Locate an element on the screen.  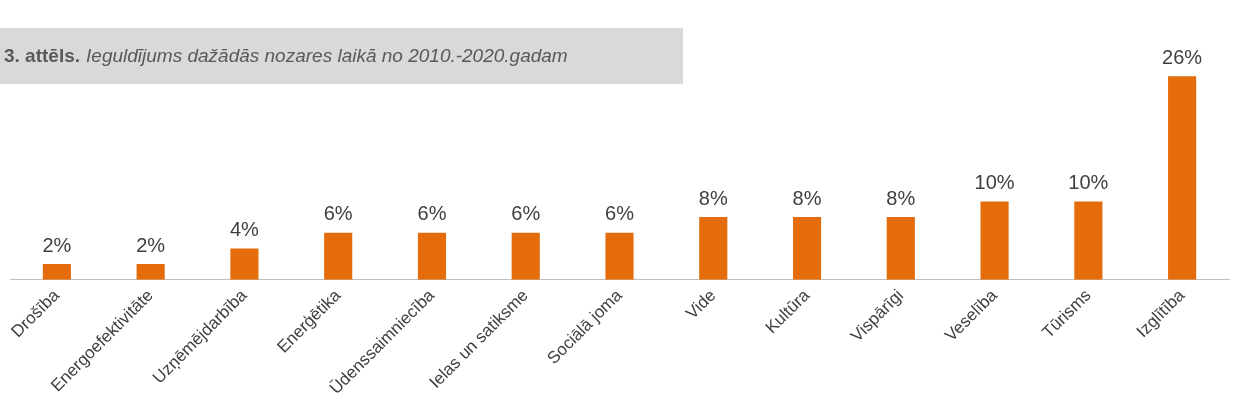
data-label: 26% is located at coordinates (1182, 56).